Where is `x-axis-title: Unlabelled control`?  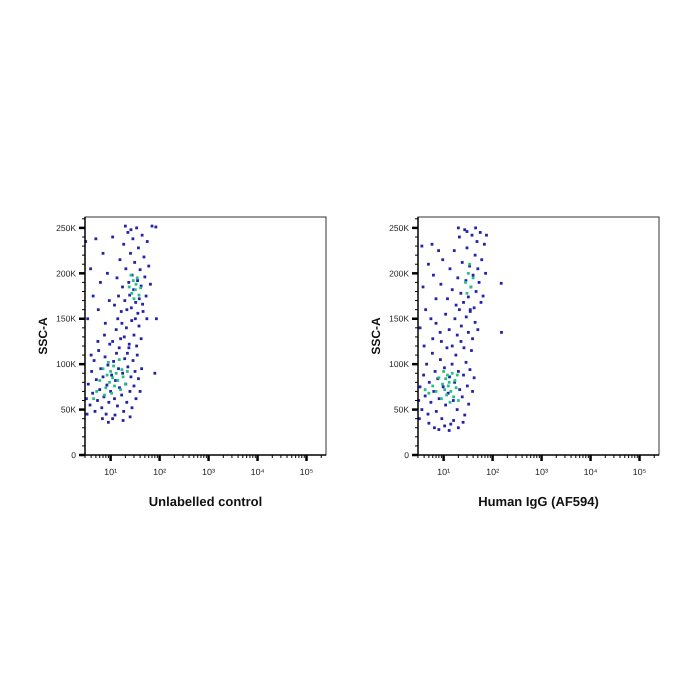 x-axis-title: Unlabelled control is located at coordinates (205, 501).